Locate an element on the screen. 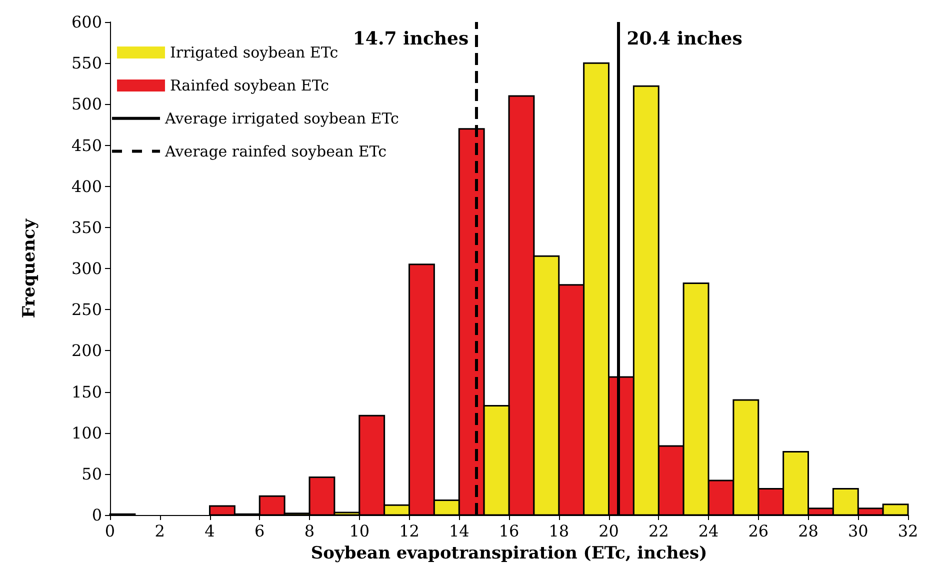  y-tick-label: 100 is located at coordinates (86, 432).